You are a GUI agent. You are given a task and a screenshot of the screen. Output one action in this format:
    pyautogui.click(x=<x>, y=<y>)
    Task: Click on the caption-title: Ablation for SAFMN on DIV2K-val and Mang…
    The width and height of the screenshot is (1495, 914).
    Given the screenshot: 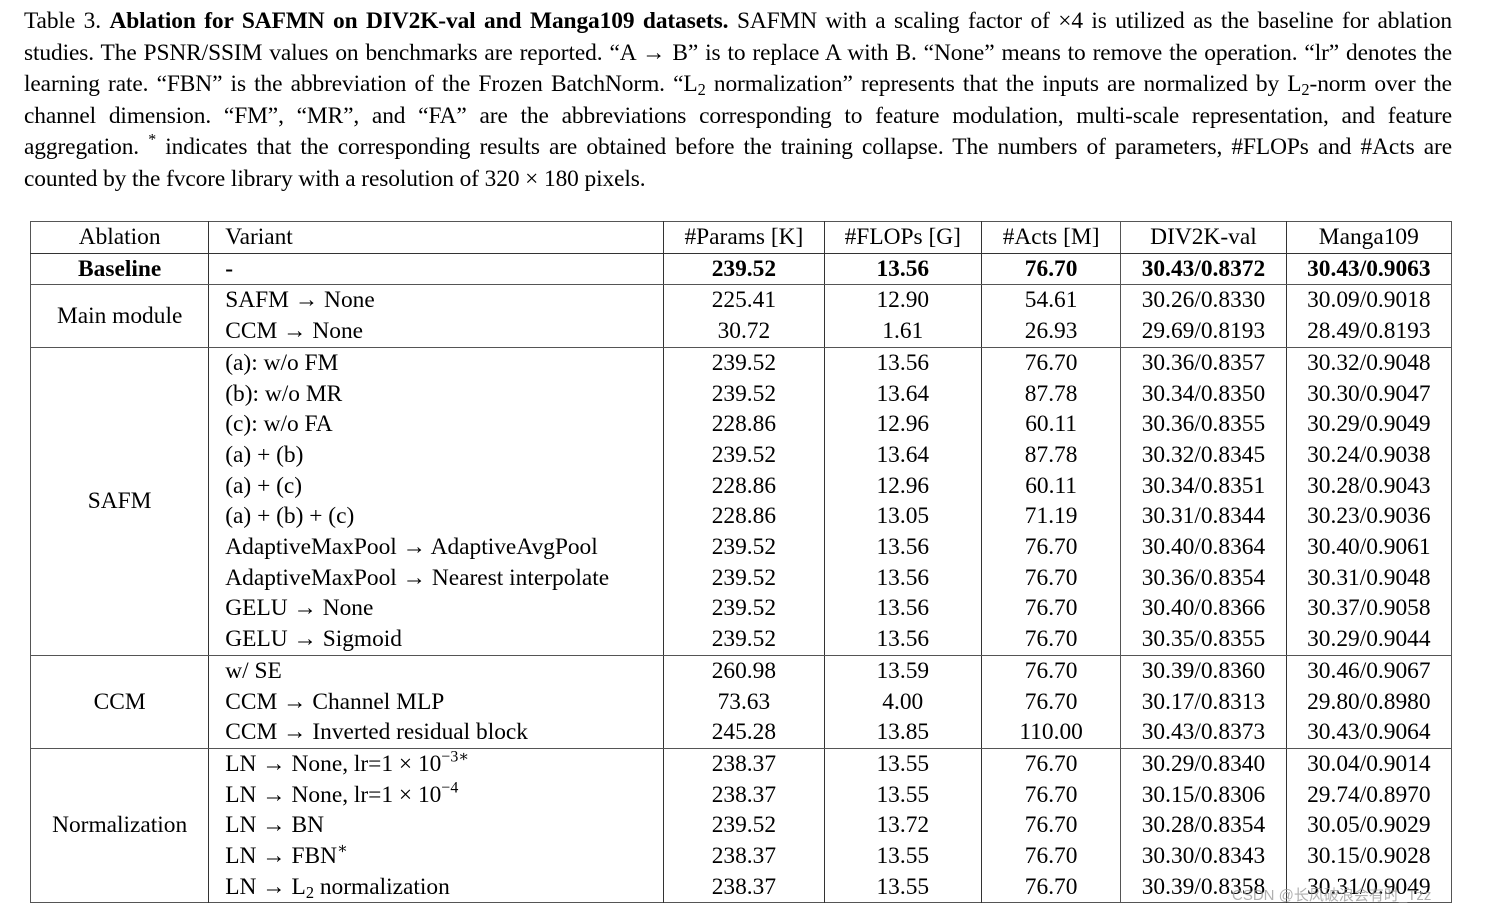 What is the action you would take?
    pyautogui.click(x=419, y=21)
    